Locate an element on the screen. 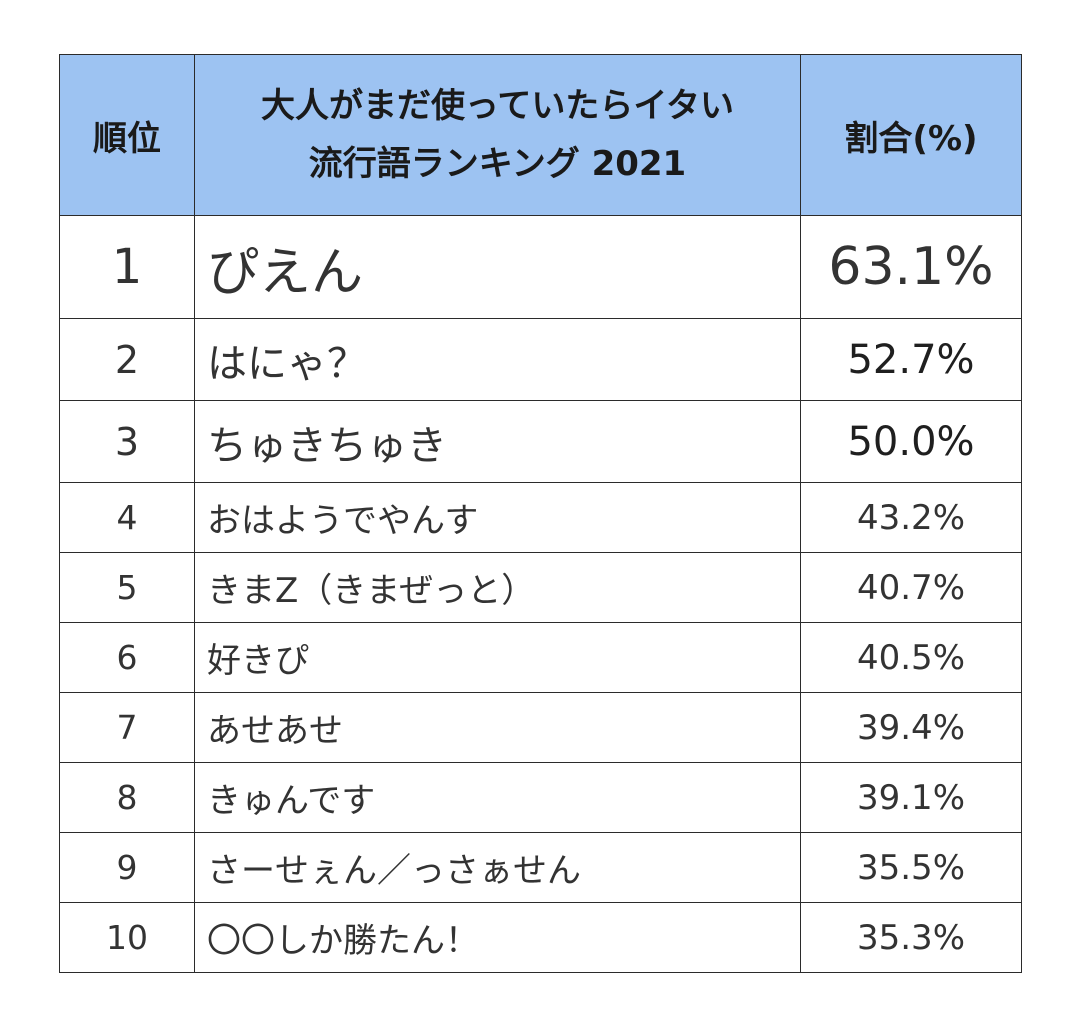 The width and height of the screenshot is (1080, 1017). ratio-cell: 50.0% is located at coordinates (911, 441).